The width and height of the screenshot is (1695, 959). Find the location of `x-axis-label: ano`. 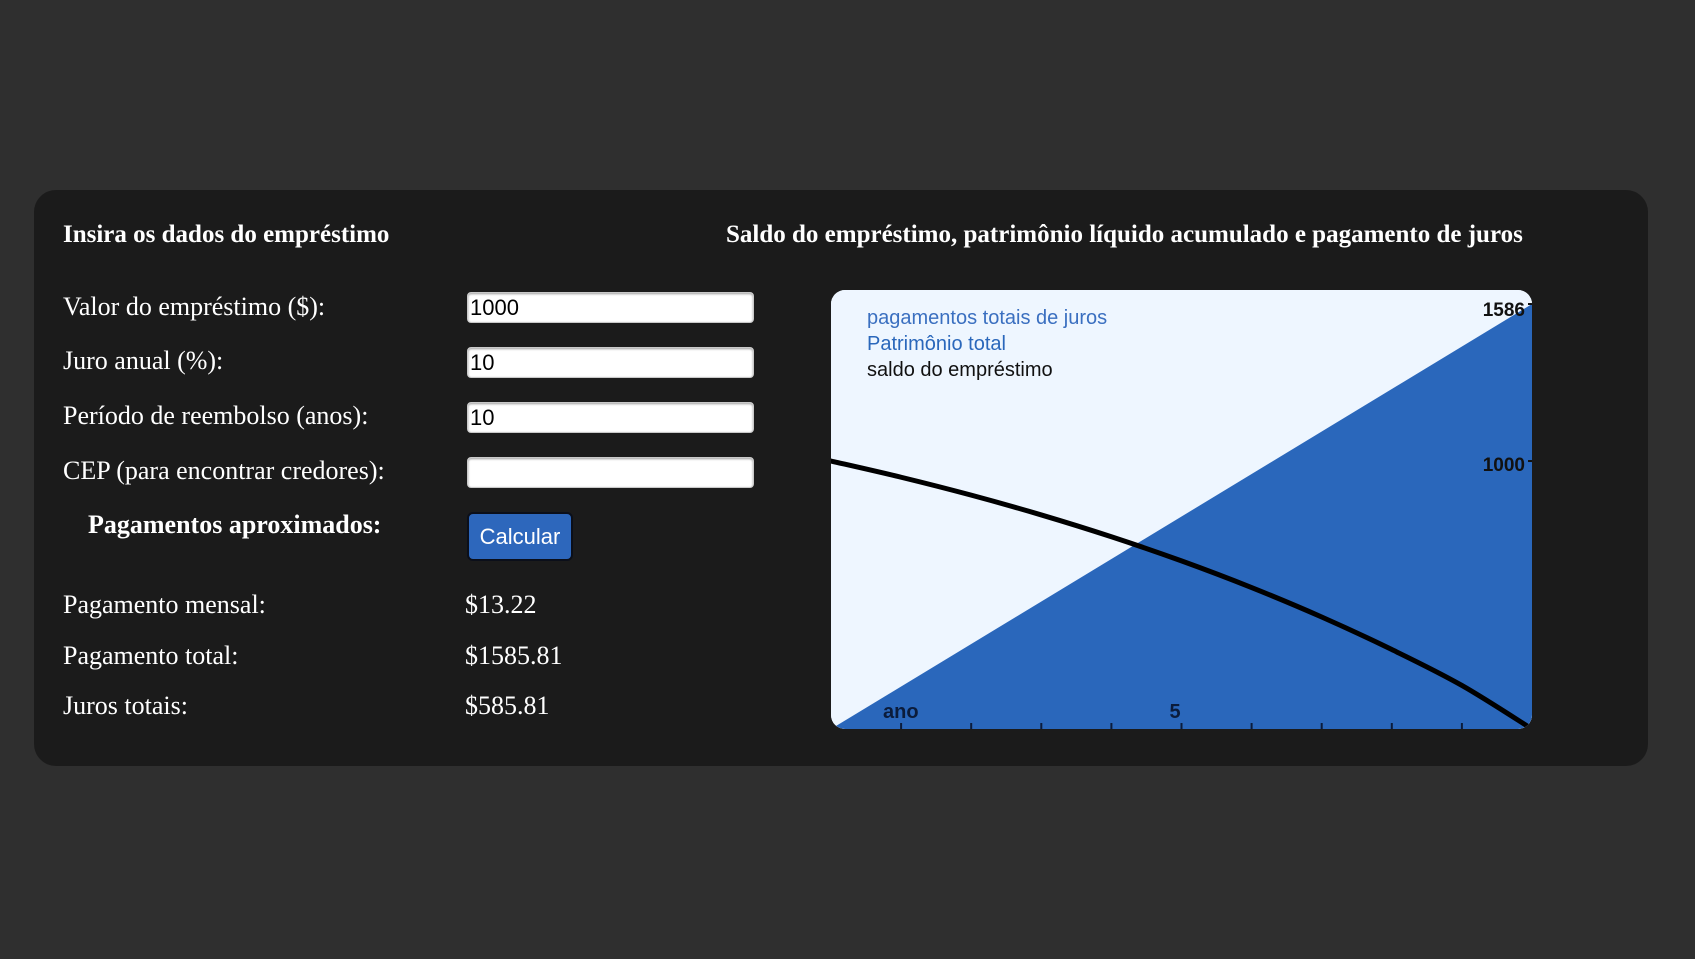

x-axis-label: ano is located at coordinates (901, 712).